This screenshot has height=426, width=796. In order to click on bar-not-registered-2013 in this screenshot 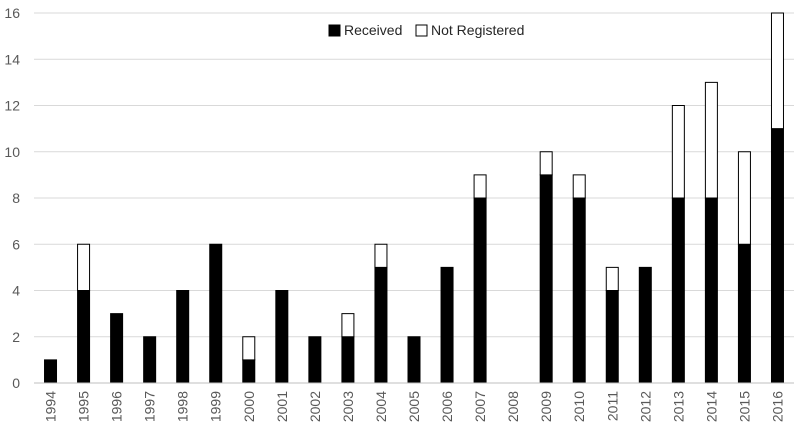, I will do `click(678, 152)`.